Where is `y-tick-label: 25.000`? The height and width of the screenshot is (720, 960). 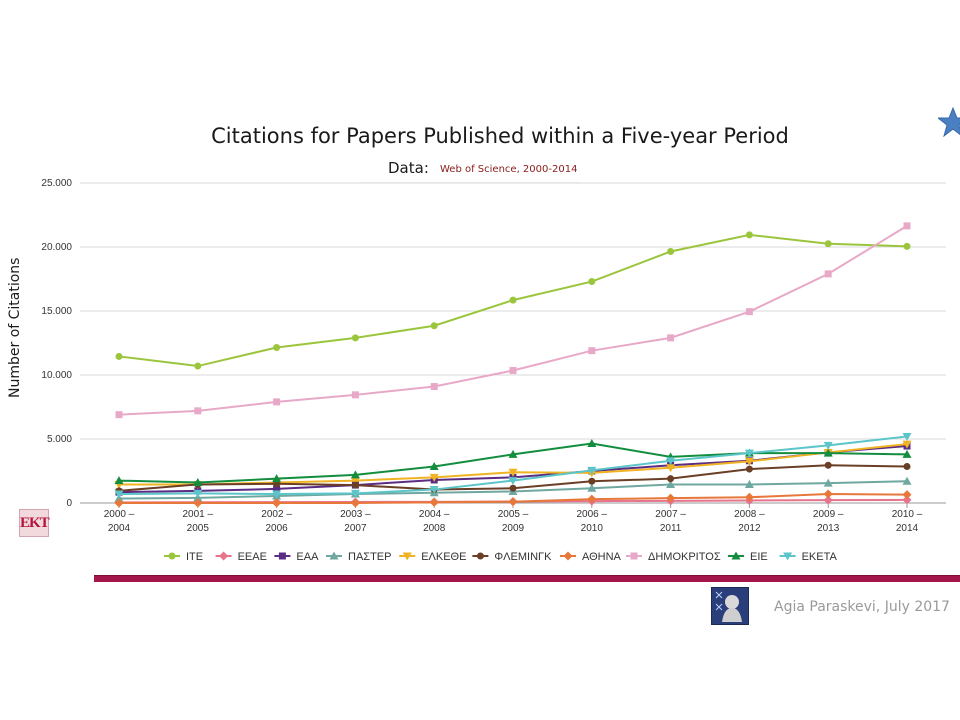
y-tick-label: 25.000 is located at coordinates (56, 183).